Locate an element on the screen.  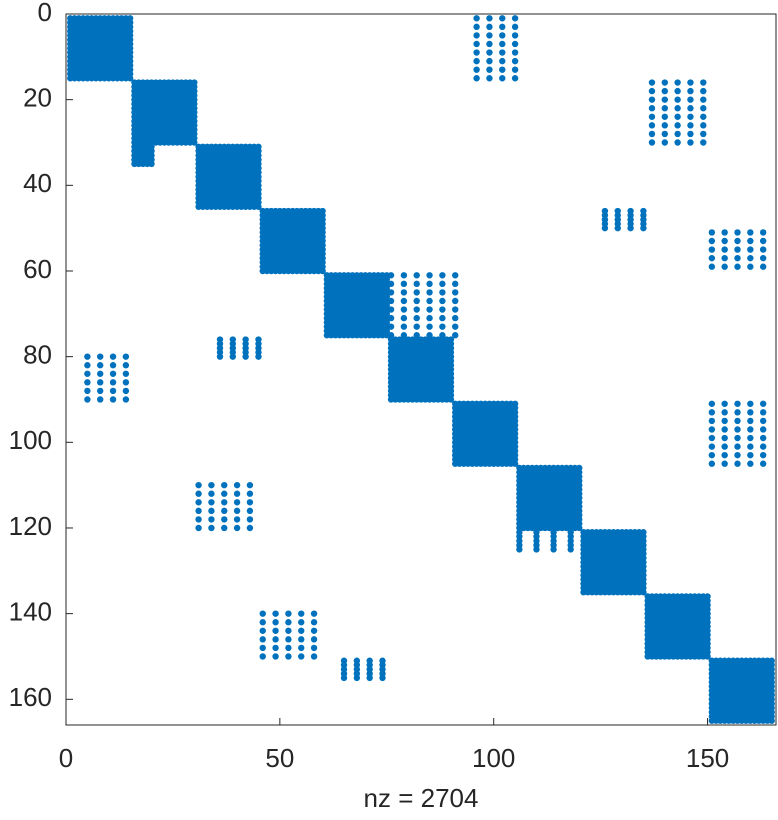
y-tick-label: 20 is located at coordinates (37, 98).